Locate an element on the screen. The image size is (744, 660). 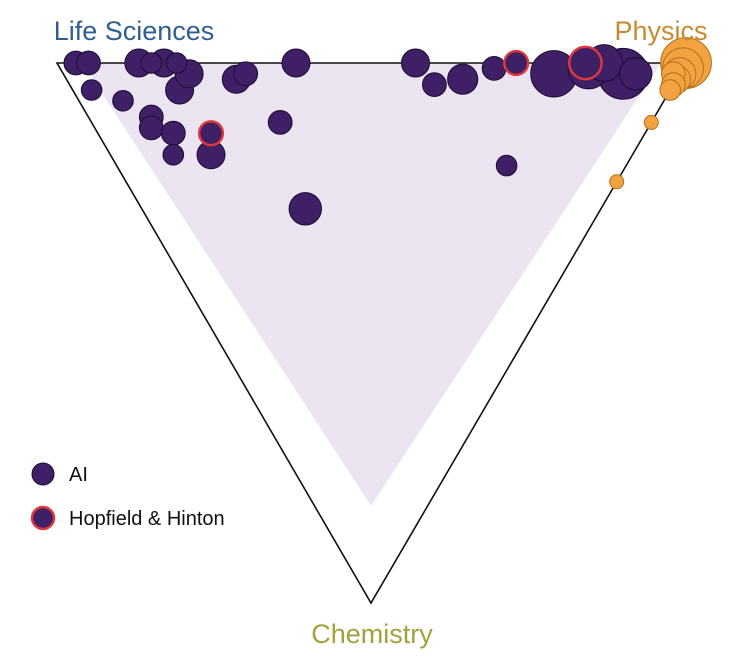
legend-marker-ai is located at coordinates (43, 474).